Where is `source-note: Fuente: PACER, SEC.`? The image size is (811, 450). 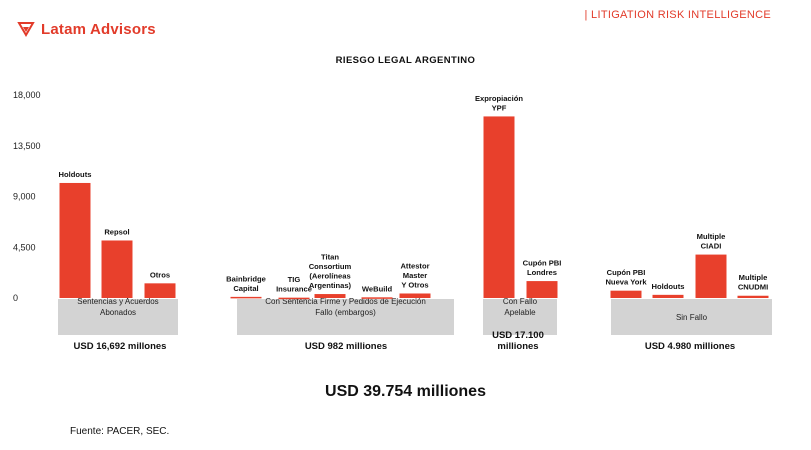 source-note: Fuente: PACER, SEC. is located at coordinates (120, 431).